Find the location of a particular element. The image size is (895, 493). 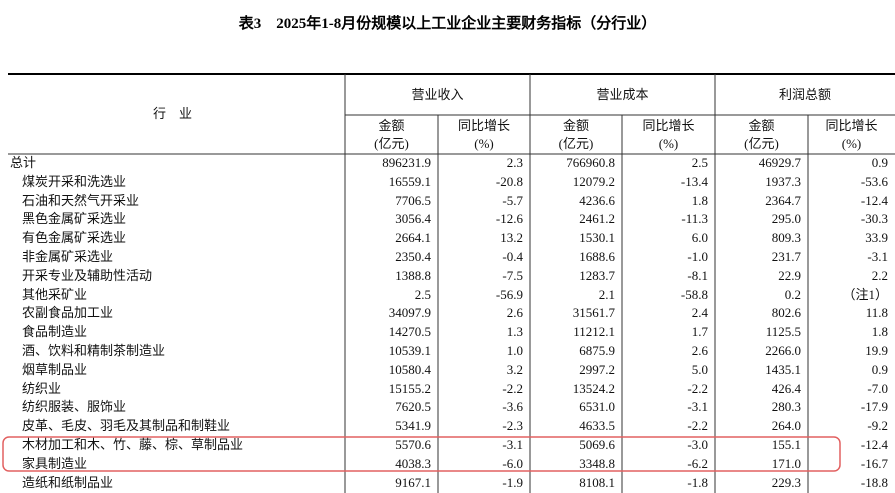

cell-value: -1.9 is located at coordinates (512, 482).